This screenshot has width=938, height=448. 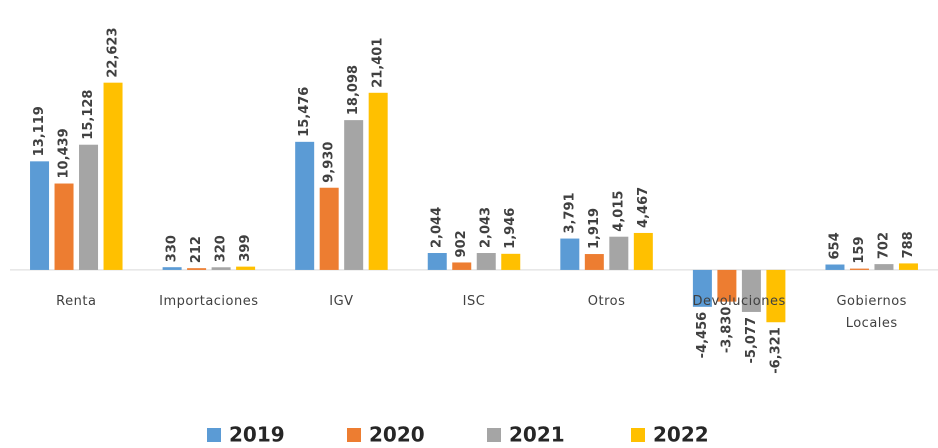 I want to click on x-tick-label: Importaciones, so click(x=209, y=301).